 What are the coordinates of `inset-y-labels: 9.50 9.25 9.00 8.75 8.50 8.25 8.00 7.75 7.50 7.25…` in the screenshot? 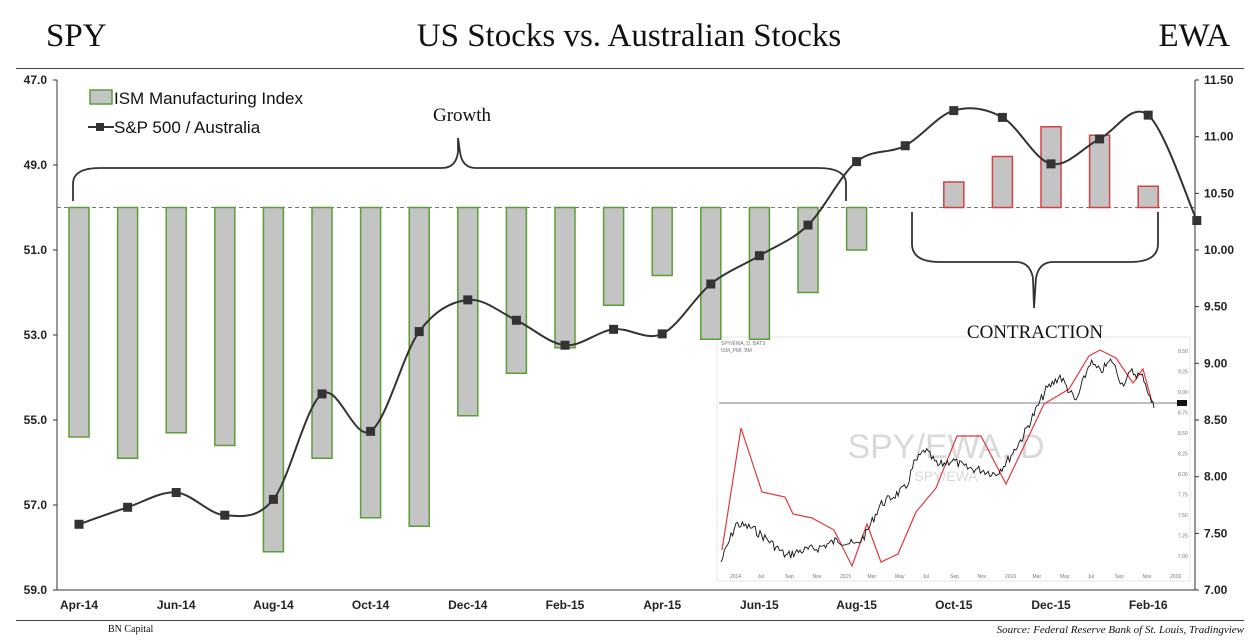 It's located at (1183, 454).